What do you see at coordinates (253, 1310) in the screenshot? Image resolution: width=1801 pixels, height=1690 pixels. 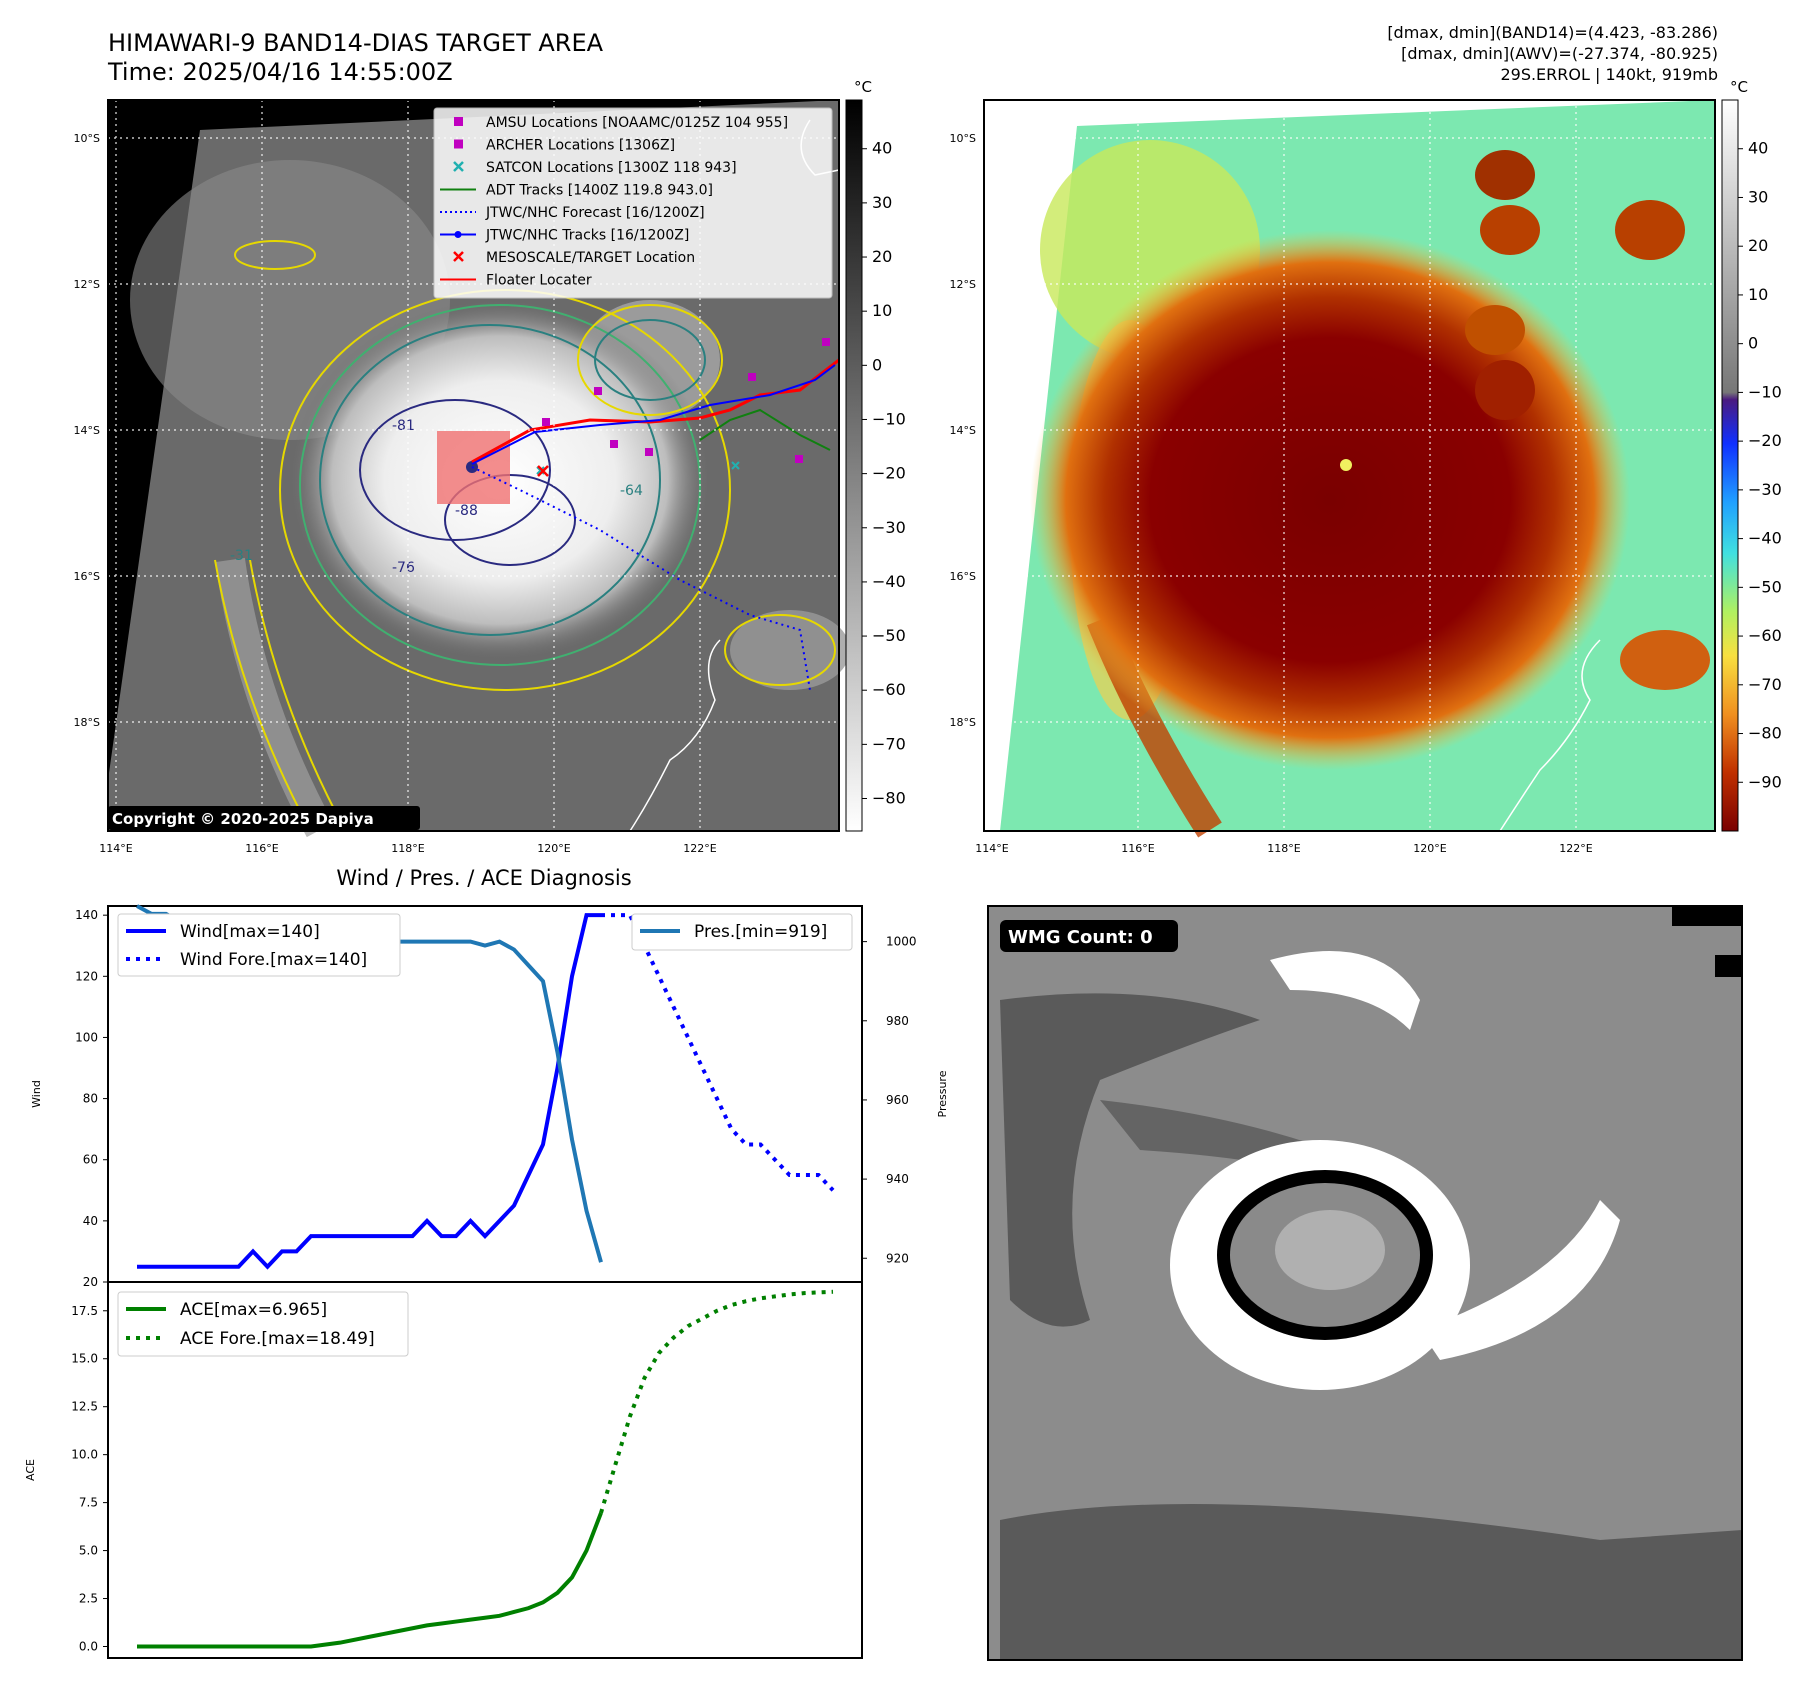 I see `legend-label: ACE[max=6.965]` at bounding box center [253, 1310].